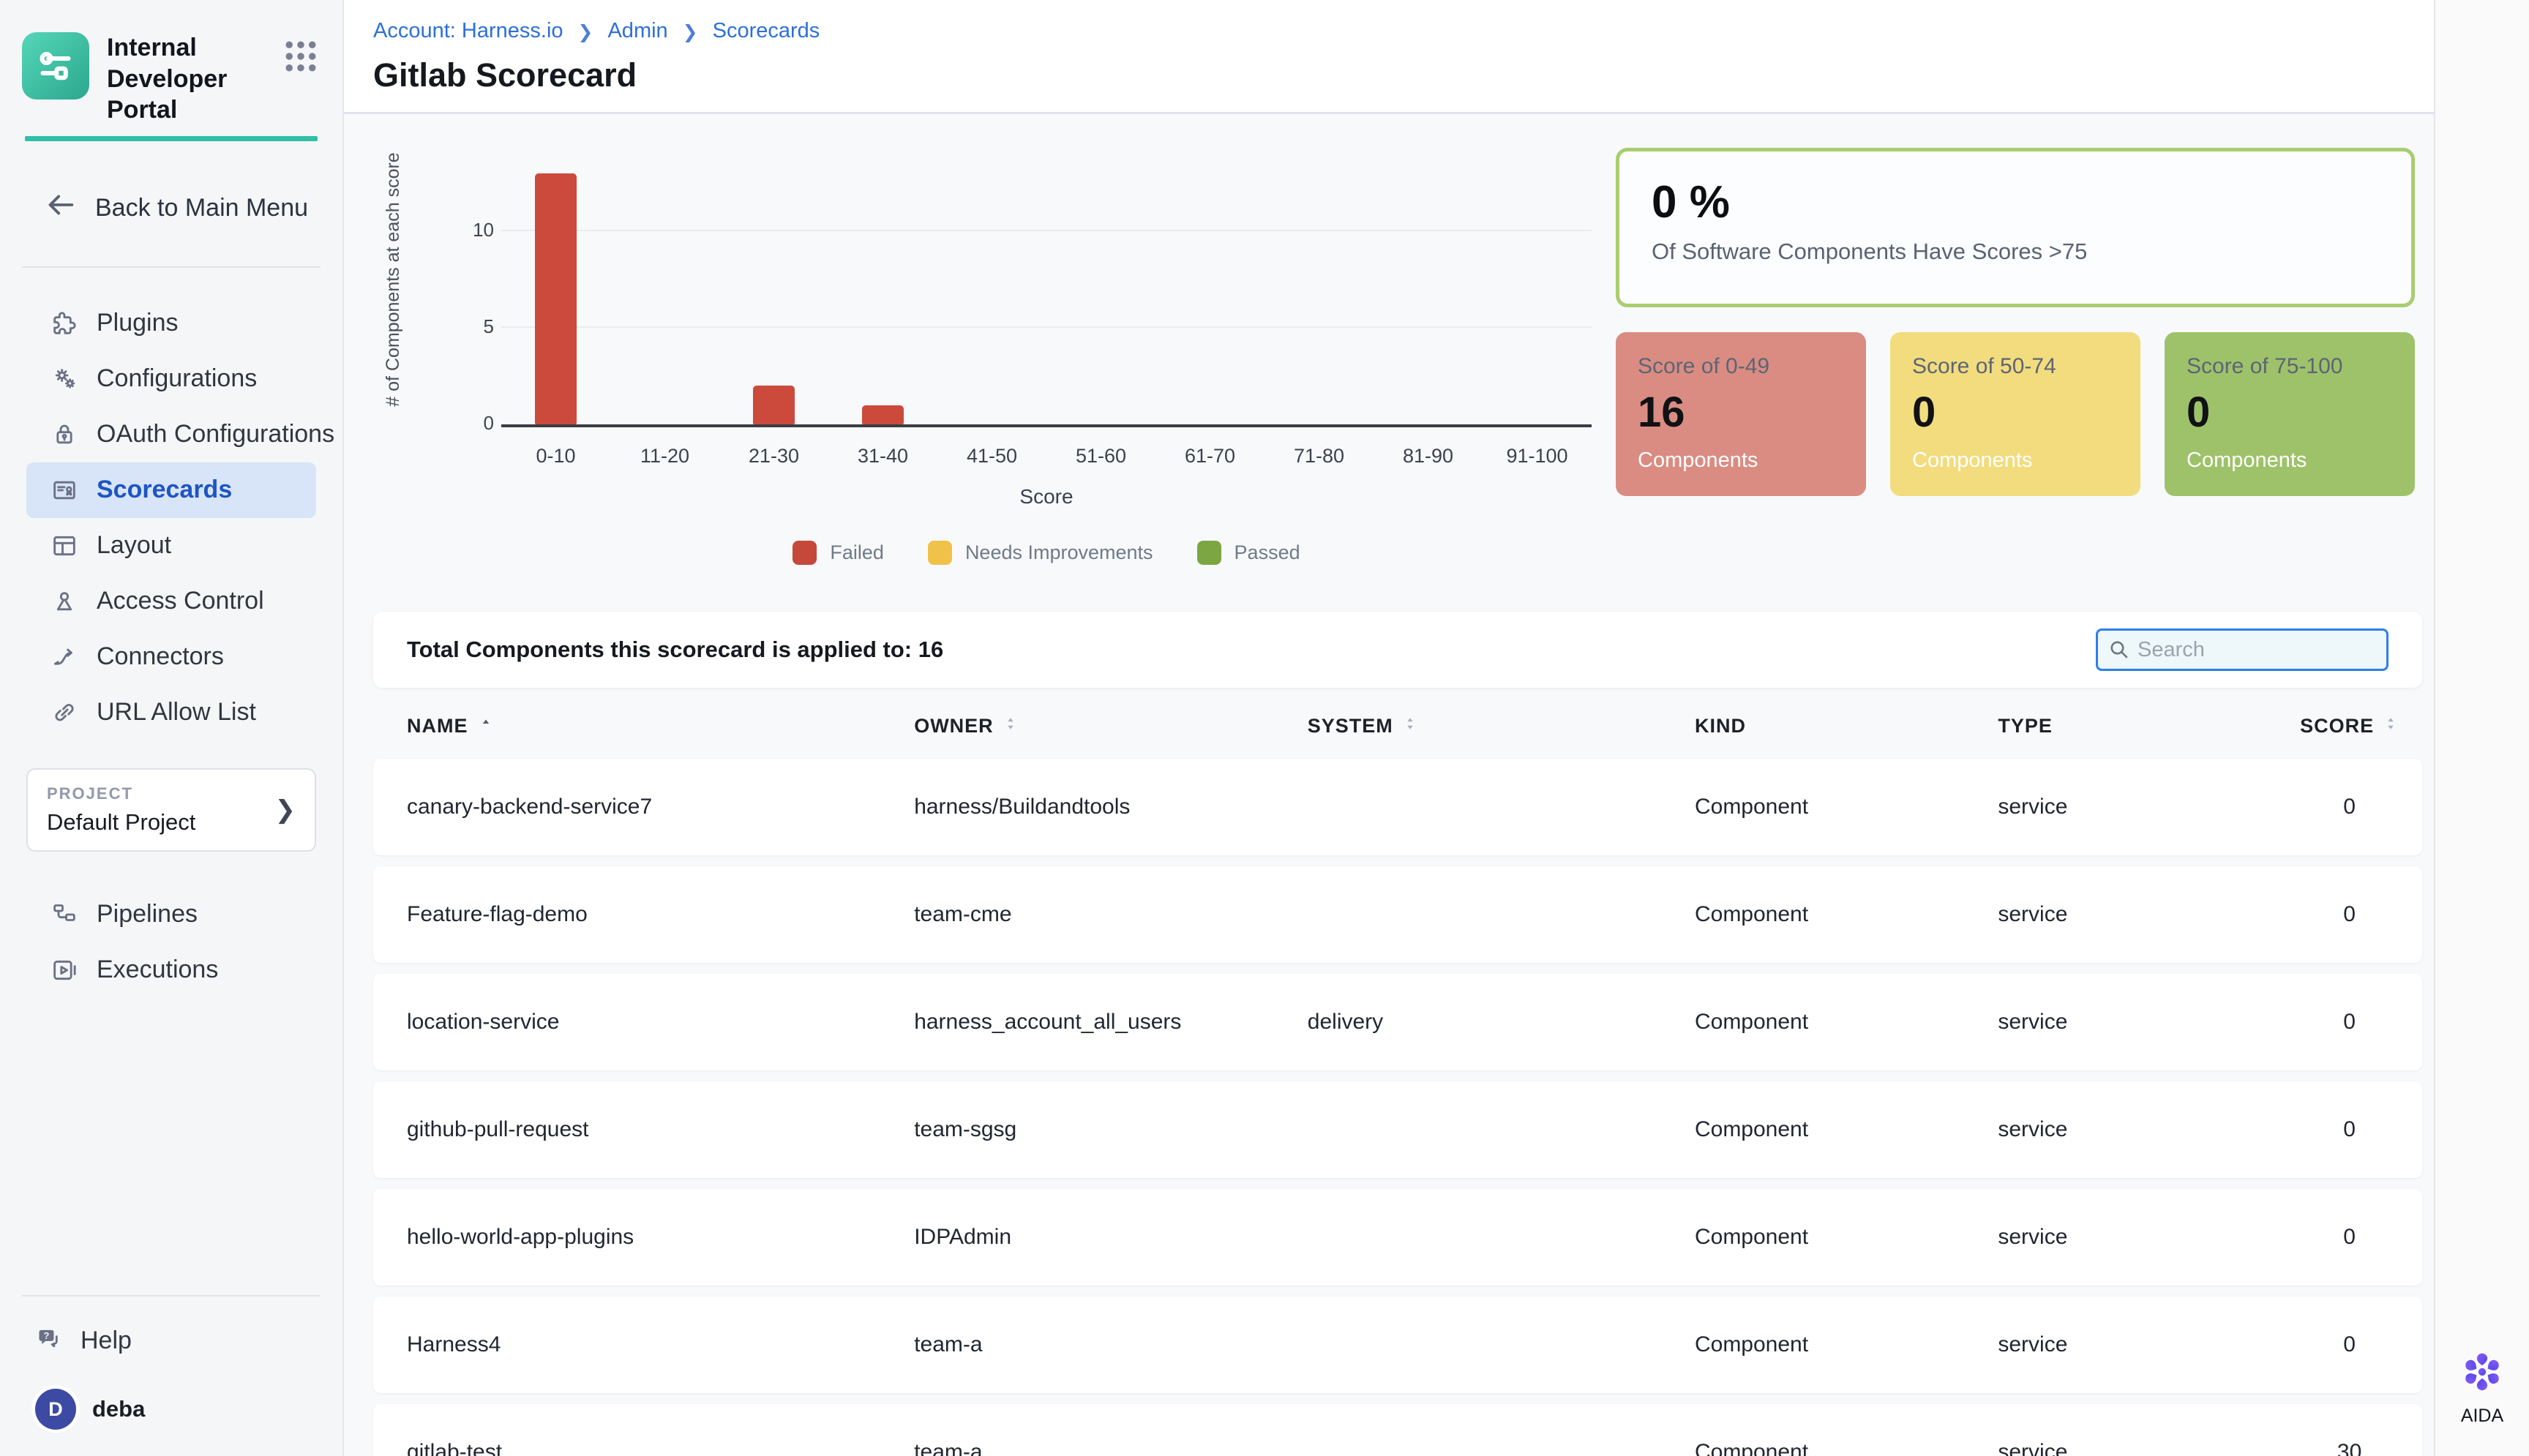  Describe the element at coordinates (1501, 726) in the screenshot. I see `column-header-system: SYSTEM` at that location.